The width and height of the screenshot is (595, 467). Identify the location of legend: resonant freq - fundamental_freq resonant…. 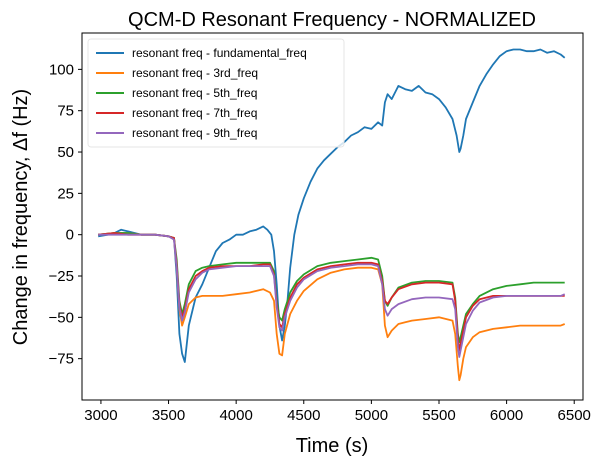
(216, 93).